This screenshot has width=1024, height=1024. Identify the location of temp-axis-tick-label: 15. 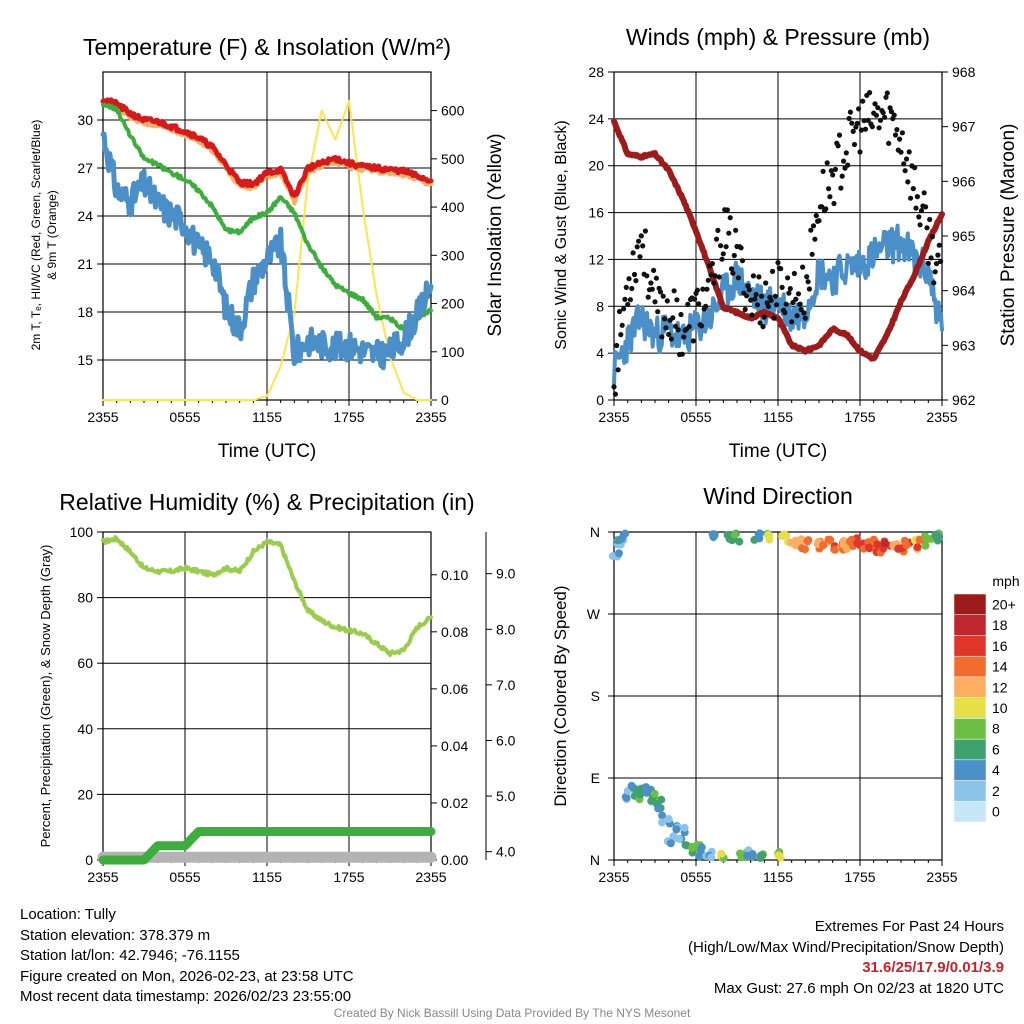
(85, 360).